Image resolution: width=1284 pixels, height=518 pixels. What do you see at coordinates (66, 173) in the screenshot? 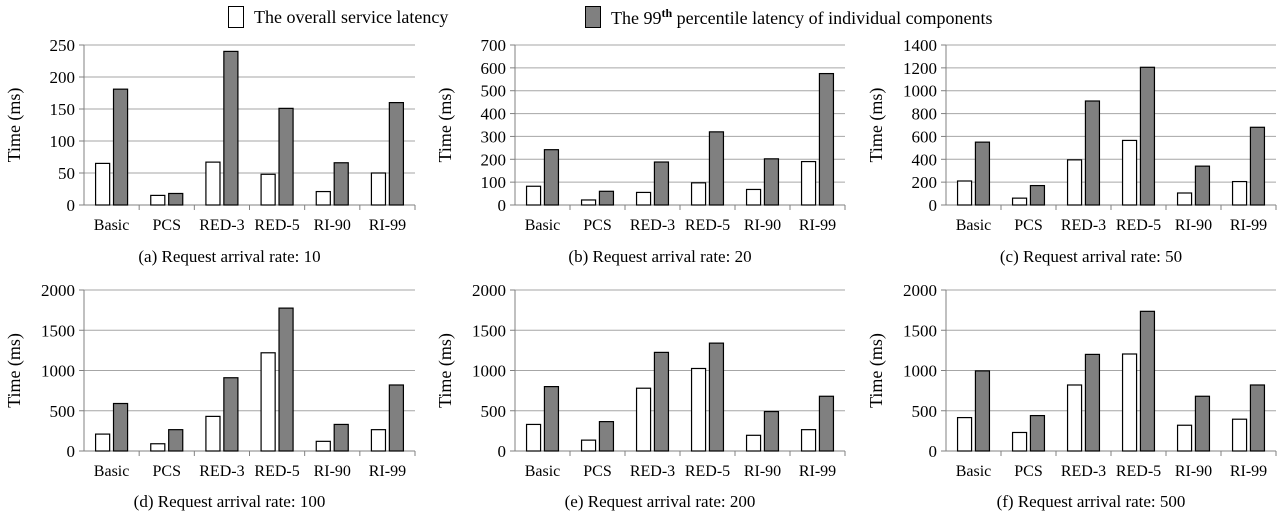
I see `y-tick-label: 50` at bounding box center [66, 173].